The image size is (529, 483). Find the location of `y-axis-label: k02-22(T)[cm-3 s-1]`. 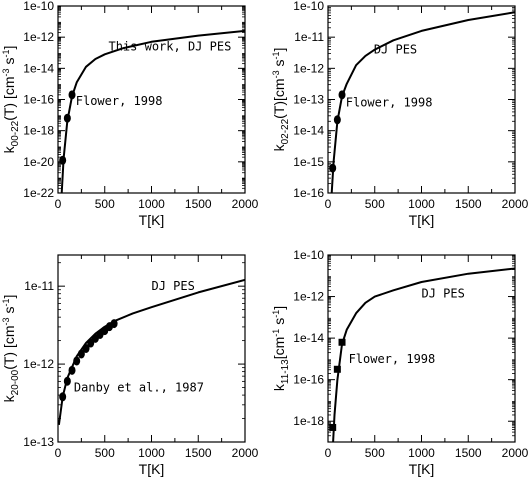

y-axis-label: k02-22(T)[cm-3 s-1] is located at coordinates (281, 100).